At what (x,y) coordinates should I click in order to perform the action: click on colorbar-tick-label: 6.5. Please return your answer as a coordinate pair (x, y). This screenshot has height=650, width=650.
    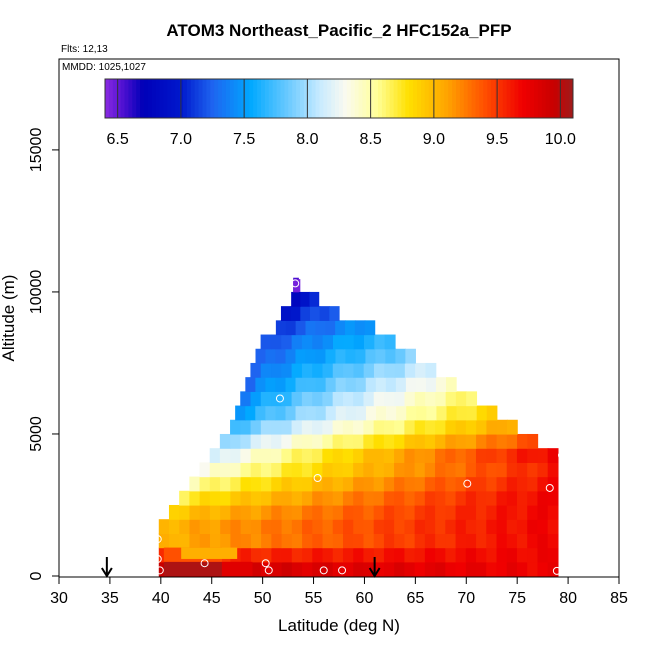
    Looking at the image, I should click on (118, 139).